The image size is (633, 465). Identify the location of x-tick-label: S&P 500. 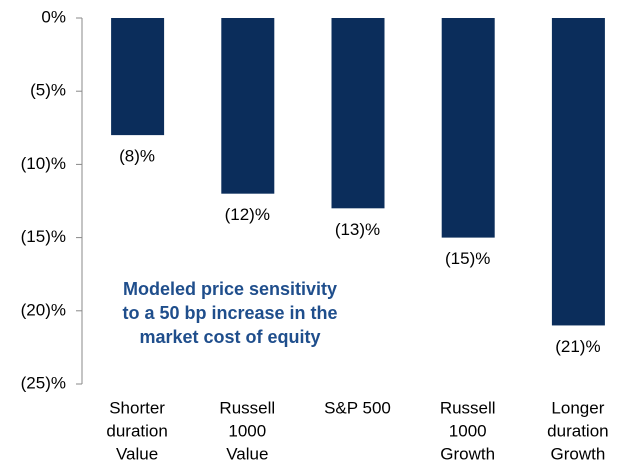
(357, 407).